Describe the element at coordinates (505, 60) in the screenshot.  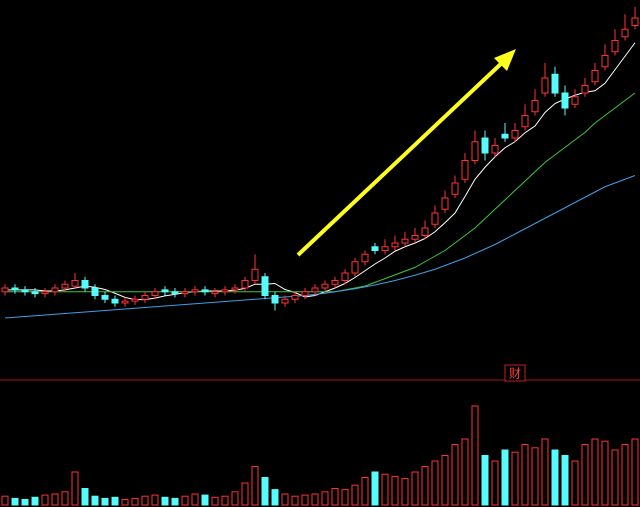
I see `arrow-head` at that location.